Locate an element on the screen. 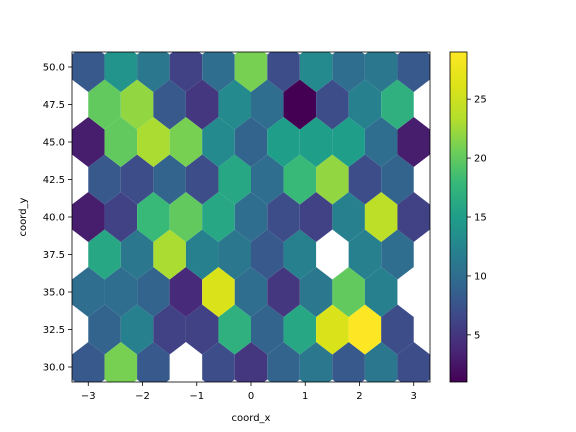 This screenshot has height=432, width=576. colorbar-axis: 5 10 15 20 25 is located at coordinates (477, 218).